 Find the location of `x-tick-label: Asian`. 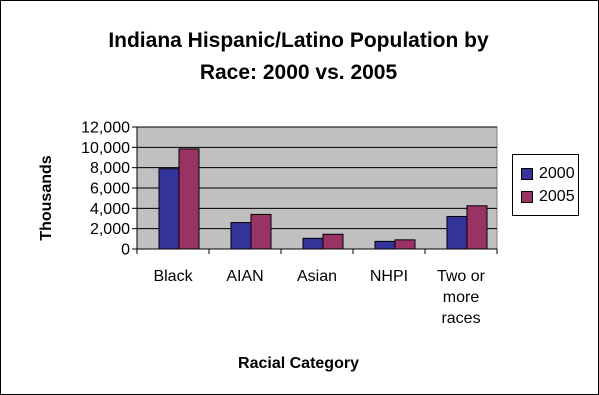

x-tick-label: Asian is located at coordinates (317, 276).